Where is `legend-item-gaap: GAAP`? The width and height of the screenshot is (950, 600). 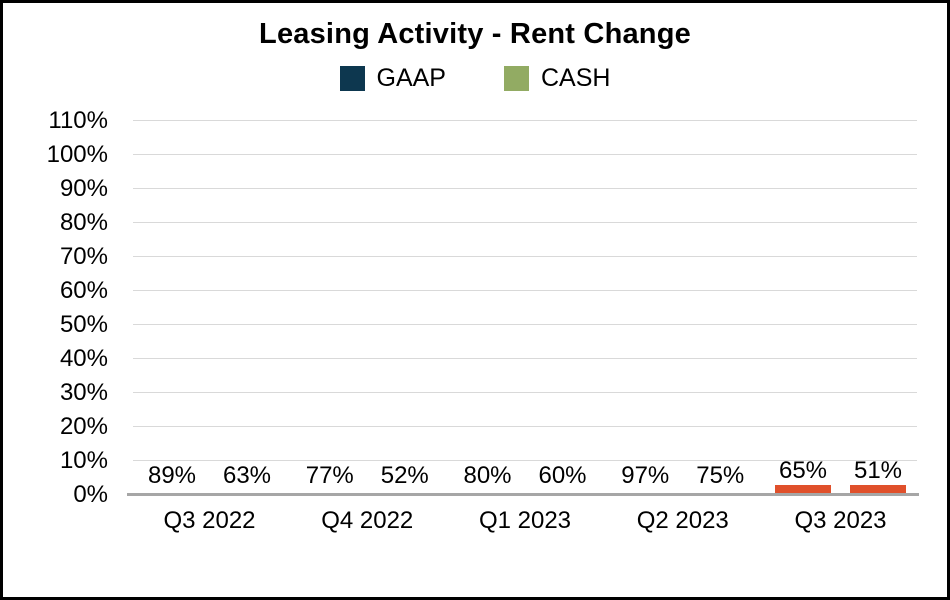 legend-item-gaap: GAAP is located at coordinates (392, 78).